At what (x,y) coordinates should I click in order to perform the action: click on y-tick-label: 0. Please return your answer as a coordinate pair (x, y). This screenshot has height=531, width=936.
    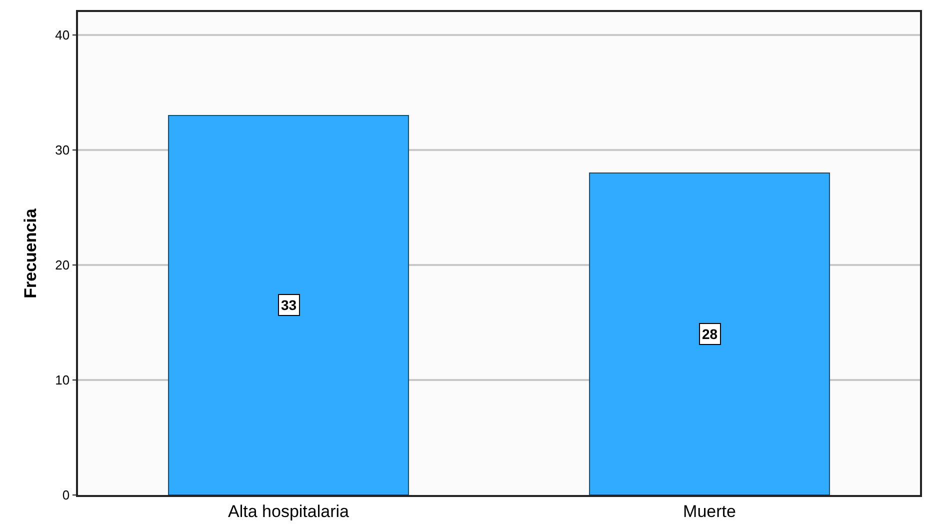
    Looking at the image, I should click on (66, 495).